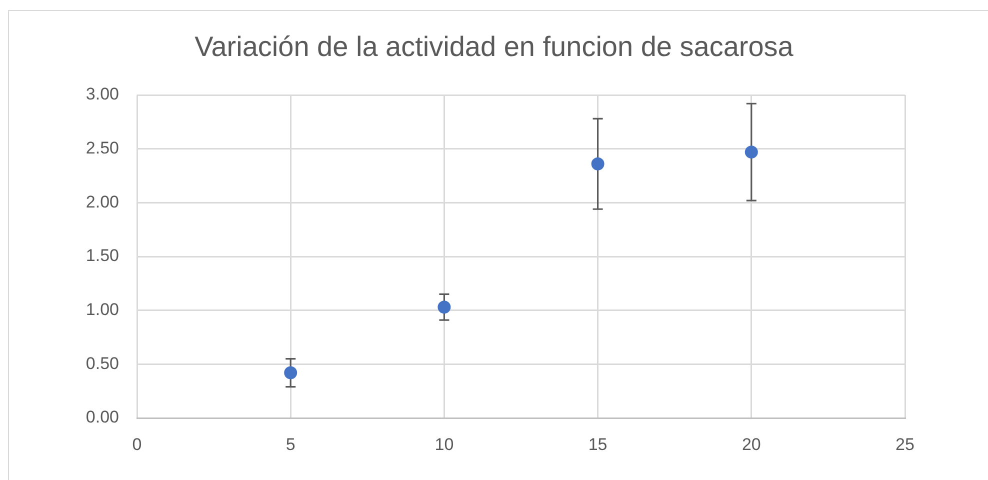 Image resolution: width=988 pixels, height=480 pixels. Describe the element at coordinates (102, 363) in the screenshot. I see `y-tick-label: 0.50` at that location.